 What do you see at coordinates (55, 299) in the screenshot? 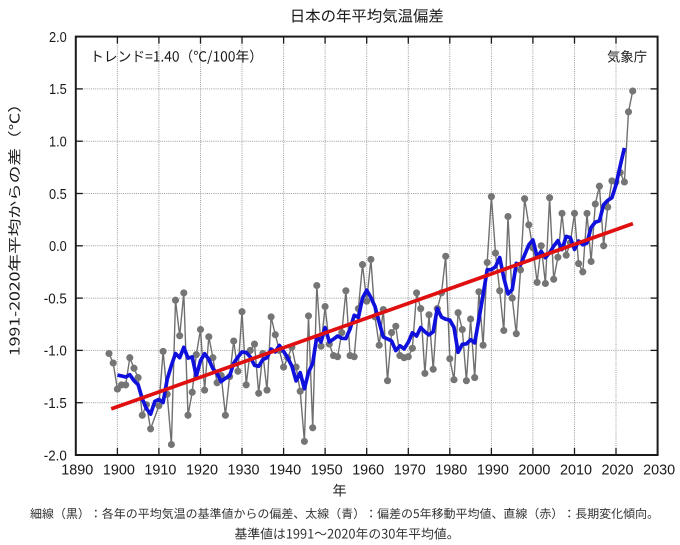
I see `svg-text: -0.5` at bounding box center [55, 299].